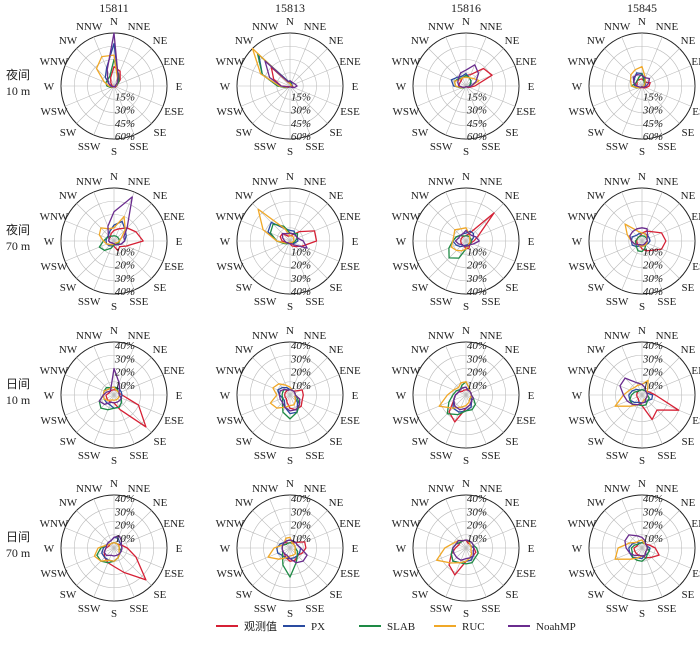 The width and height of the screenshot is (700, 647). What do you see at coordinates (447, 259) in the screenshot?
I see `spoke-SW` at bounding box center [447, 259].